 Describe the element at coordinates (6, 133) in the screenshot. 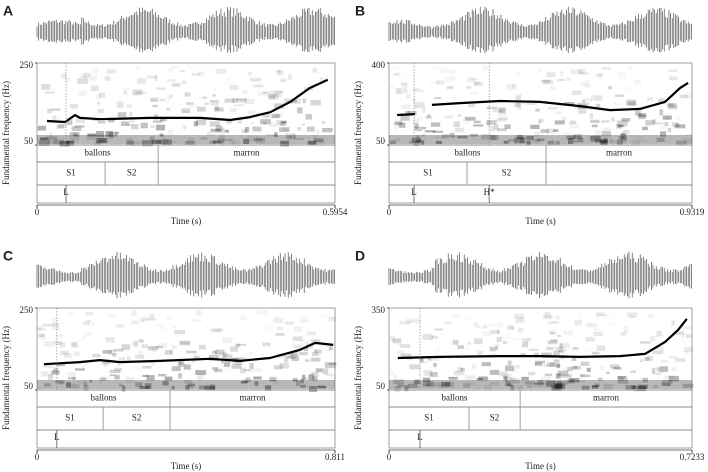

I see `y-axis-label: Fundamental frequency (Hz)` at that location.